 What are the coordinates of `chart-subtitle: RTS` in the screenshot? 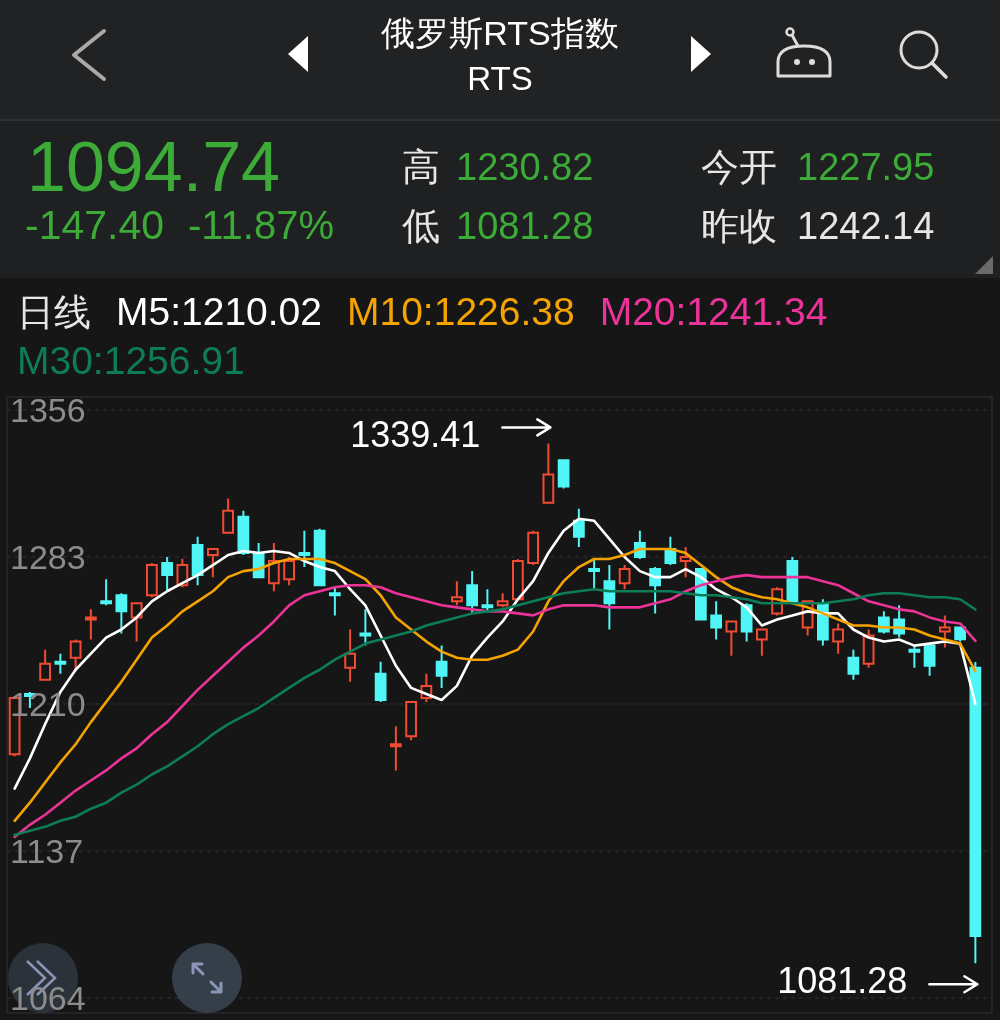 It's located at (500, 78).